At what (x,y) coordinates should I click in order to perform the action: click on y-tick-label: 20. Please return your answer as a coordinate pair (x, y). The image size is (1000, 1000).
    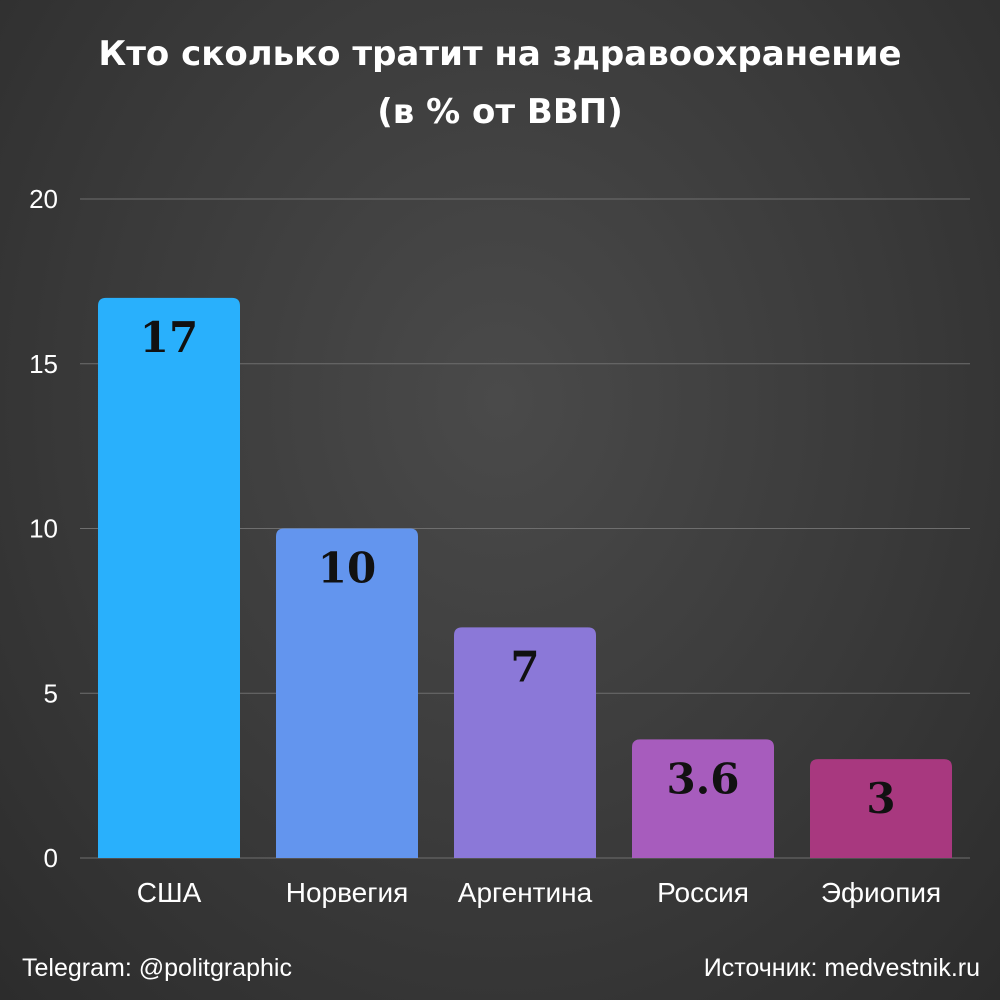
    Looking at the image, I should click on (43, 199).